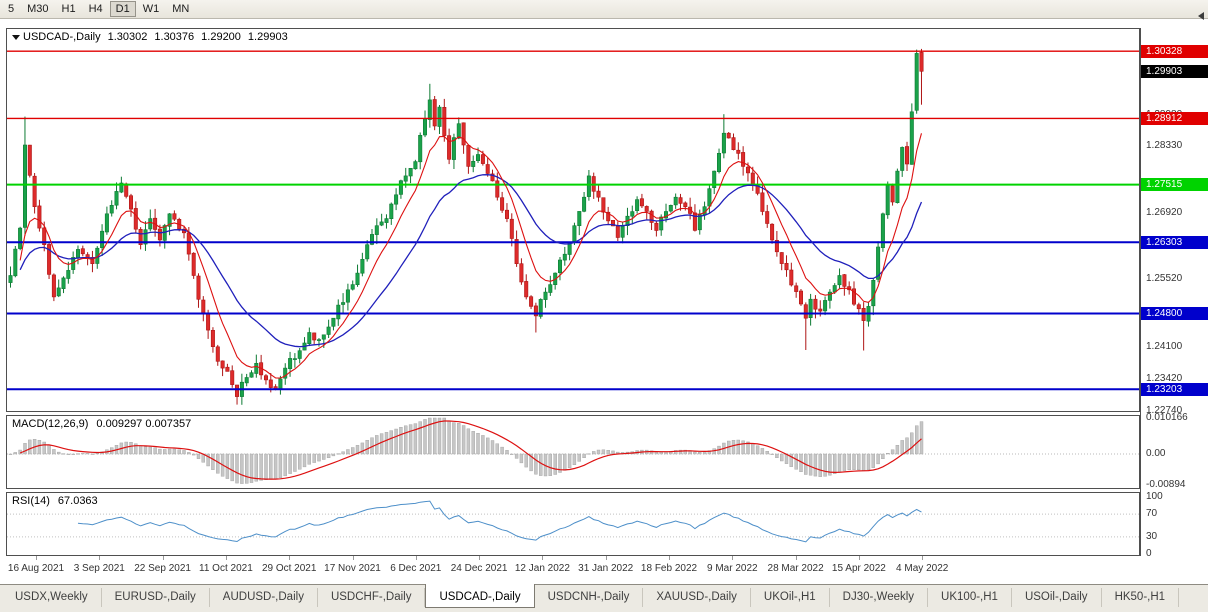  Describe the element at coordinates (1174, 118) in the screenshot. I see `price-level-badge: 1.28912` at that location.